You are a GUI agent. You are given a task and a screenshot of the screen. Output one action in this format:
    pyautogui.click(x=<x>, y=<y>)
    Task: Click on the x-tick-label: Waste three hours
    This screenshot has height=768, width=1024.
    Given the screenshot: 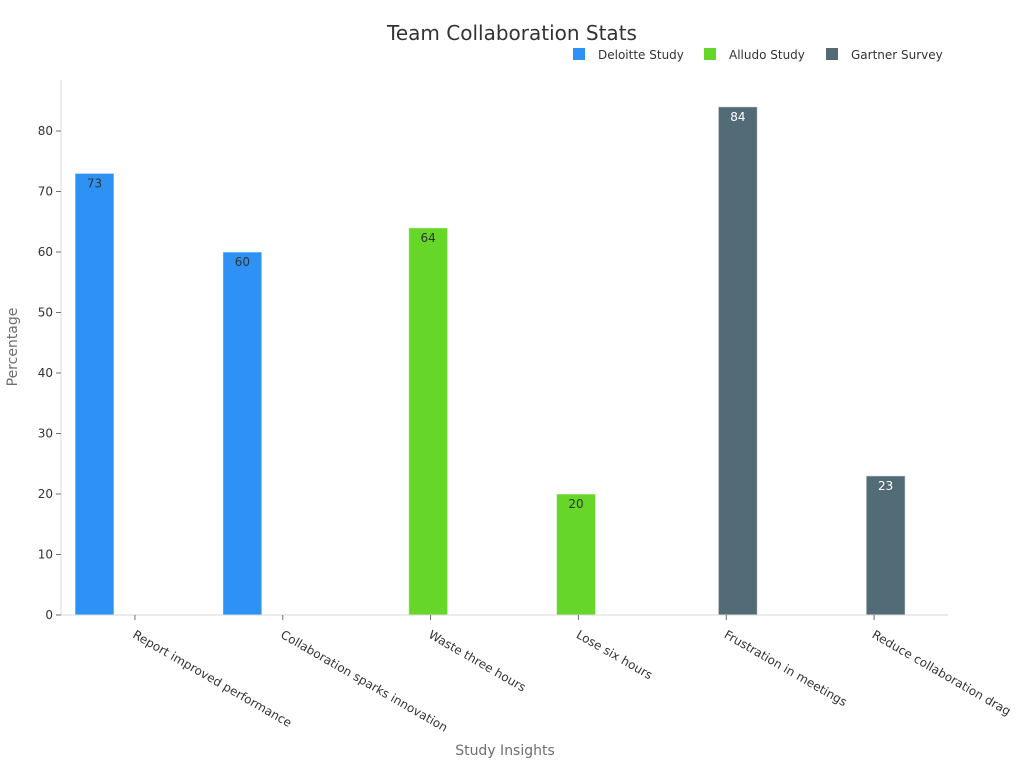 What is the action you would take?
    pyautogui.click(x=477, y=660)
    